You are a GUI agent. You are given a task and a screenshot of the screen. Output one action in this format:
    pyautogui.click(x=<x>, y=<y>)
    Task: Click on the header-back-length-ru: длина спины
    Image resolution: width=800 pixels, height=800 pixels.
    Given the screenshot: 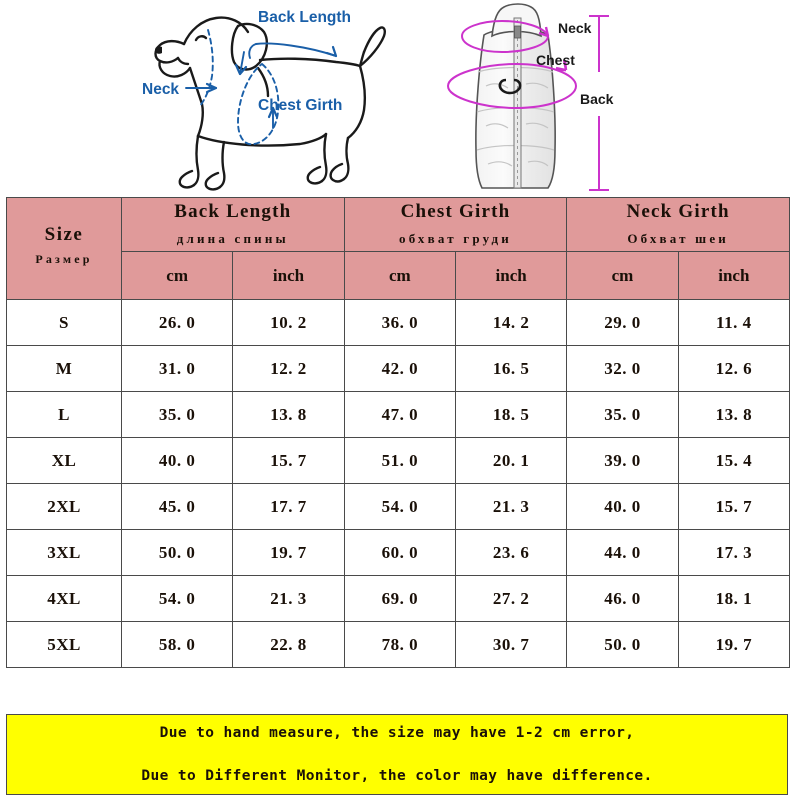 What is the action you would take?
    pyautogui.click(x=232, y=238)
    